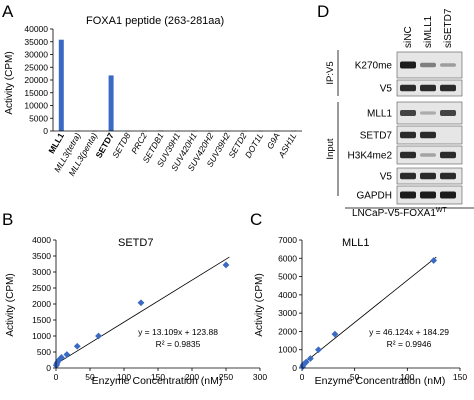  Describe the element at coordinates (36, 67) in the screenshot. I see `y-tick-label: 25000` at that location.